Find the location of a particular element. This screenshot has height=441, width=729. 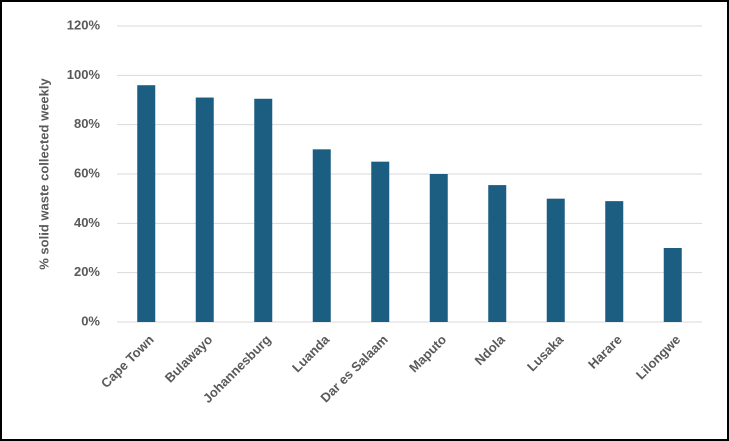

y-tick-label: 20% is located at coordinates (87, 271).